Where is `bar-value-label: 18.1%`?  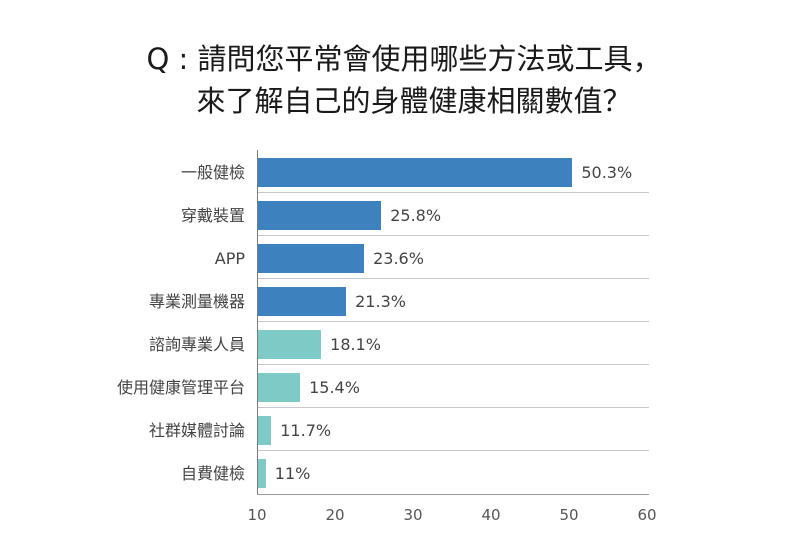
bar-value-label: 18.1% is located at coordinates (355, 344).